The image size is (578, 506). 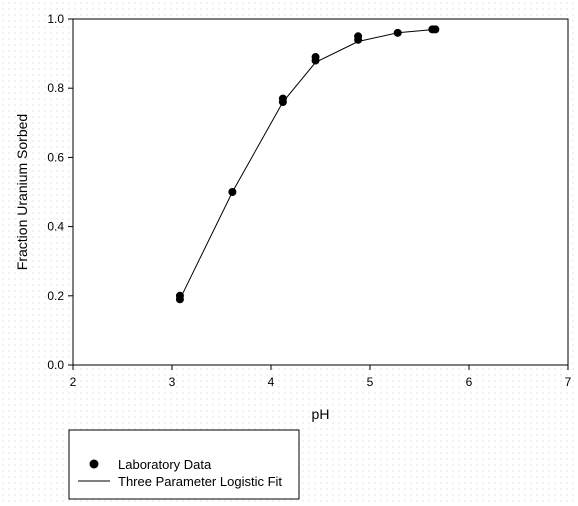 I want to click on x-axis-title: pH, so click(x=321, y=414).